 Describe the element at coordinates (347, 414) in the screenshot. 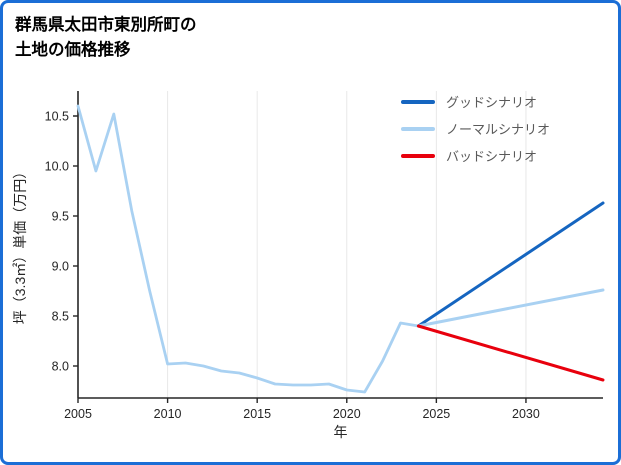

I see `x-tick-label: 2020` at that location.